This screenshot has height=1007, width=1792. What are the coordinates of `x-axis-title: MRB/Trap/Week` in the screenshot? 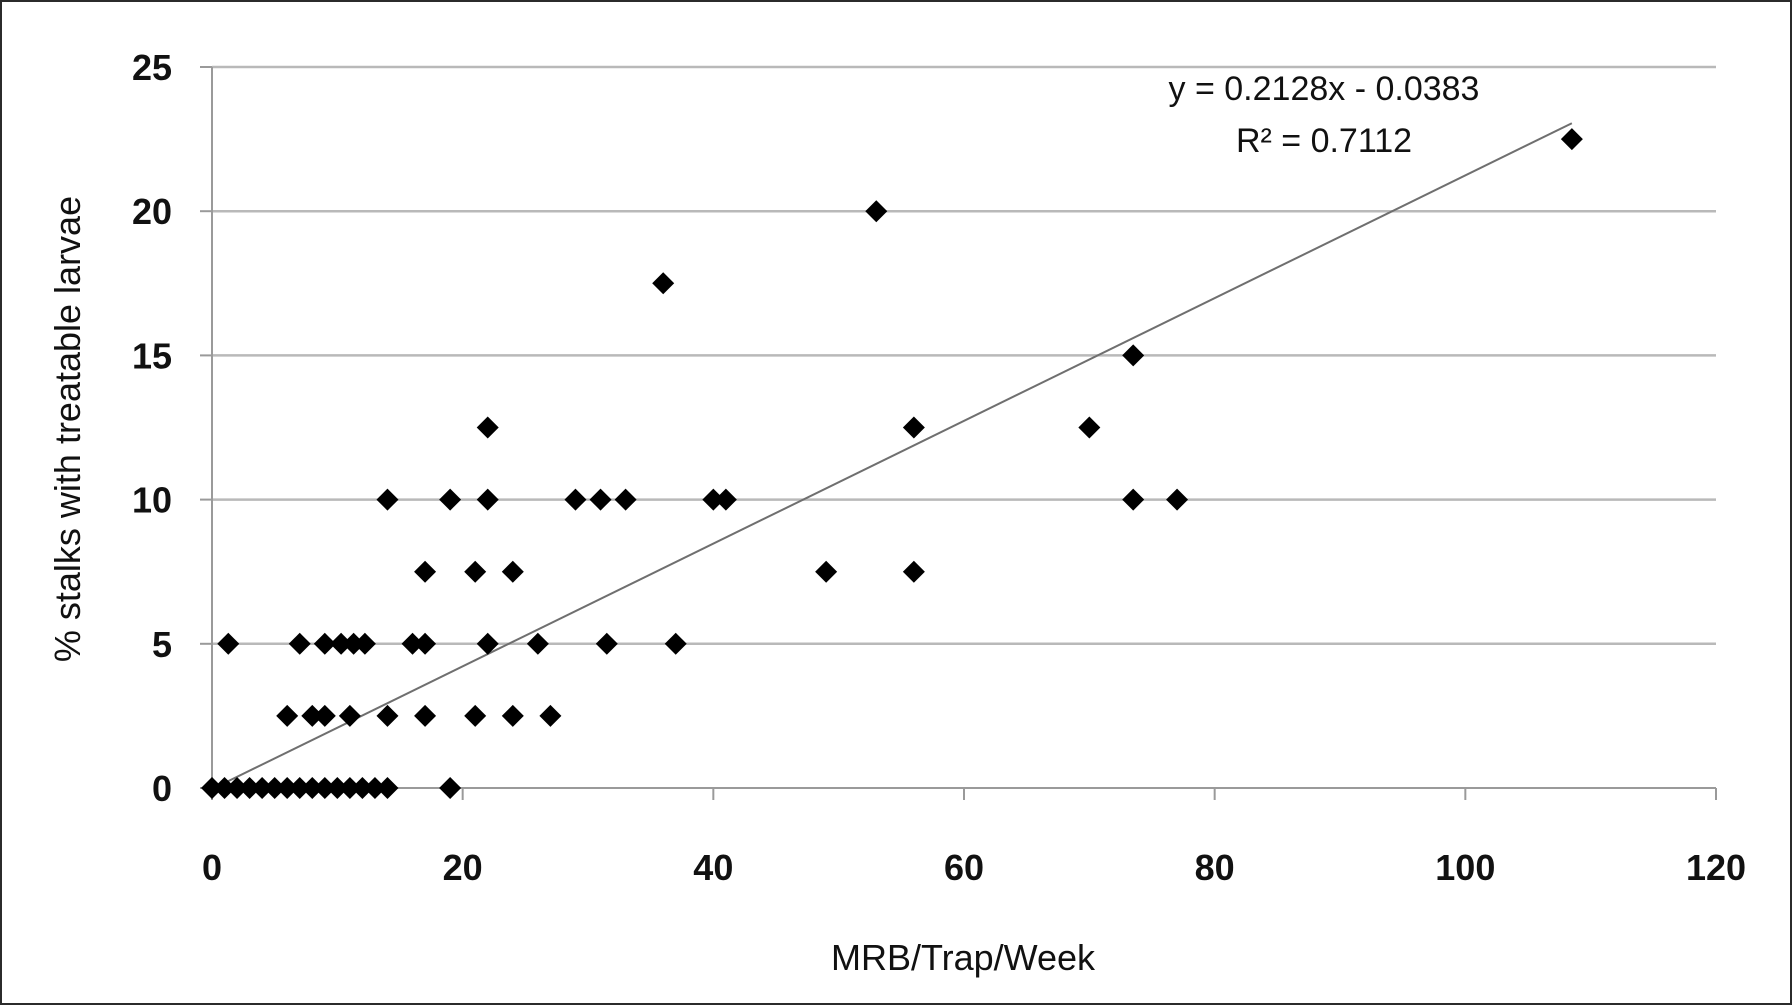 It's located at (963, 957).